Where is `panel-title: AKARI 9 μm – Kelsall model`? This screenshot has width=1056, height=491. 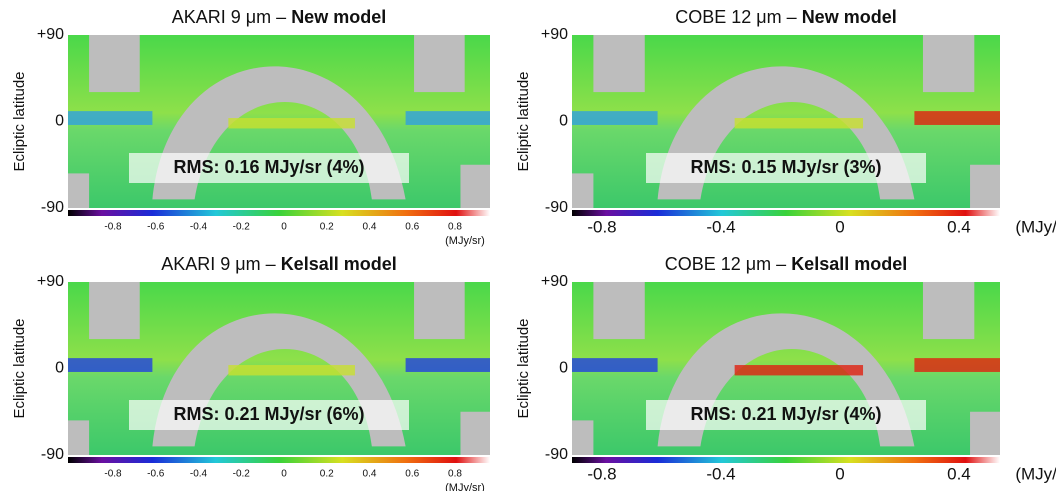
panel-title: AKARI 9 μm – Kelsall model is located at coordinates (278, 264).